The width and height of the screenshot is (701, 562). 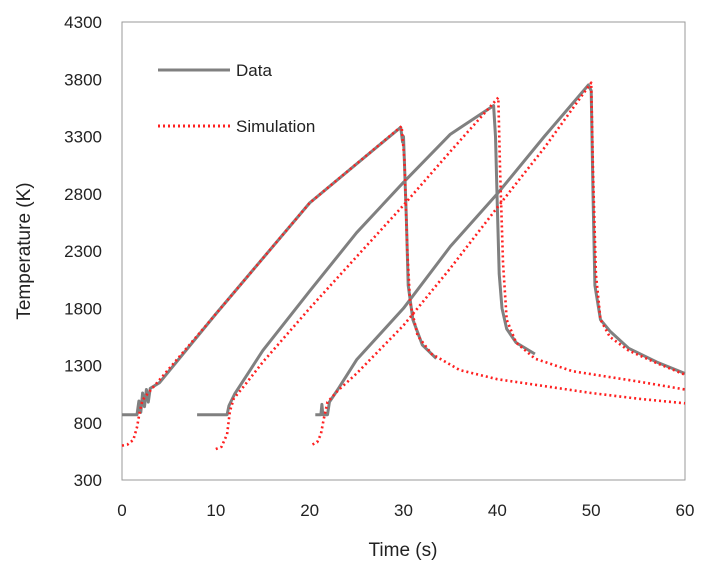 I want to click on x-tick-label: 30, so click(x=403, y=510).